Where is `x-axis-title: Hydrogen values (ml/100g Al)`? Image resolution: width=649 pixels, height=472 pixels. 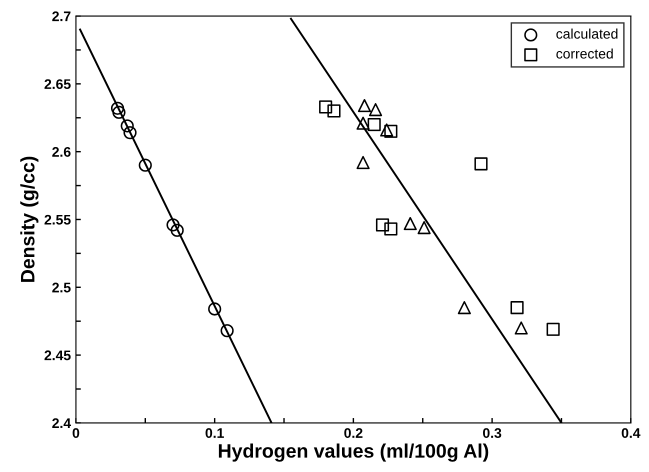
x-axis-title: Hydrogen values (ml/100g Al) is located at coordinates (353, 453).